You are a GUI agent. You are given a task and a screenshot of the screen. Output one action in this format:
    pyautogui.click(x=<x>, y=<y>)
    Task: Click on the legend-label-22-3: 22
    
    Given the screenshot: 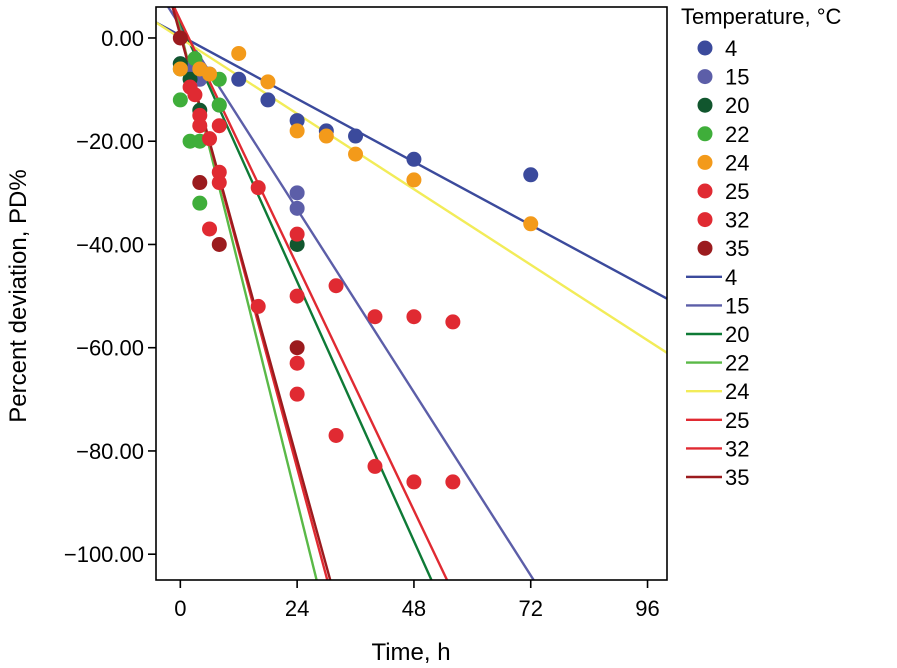 What is the action you would take?
    pyautogui.click(x=737, y=134)
    